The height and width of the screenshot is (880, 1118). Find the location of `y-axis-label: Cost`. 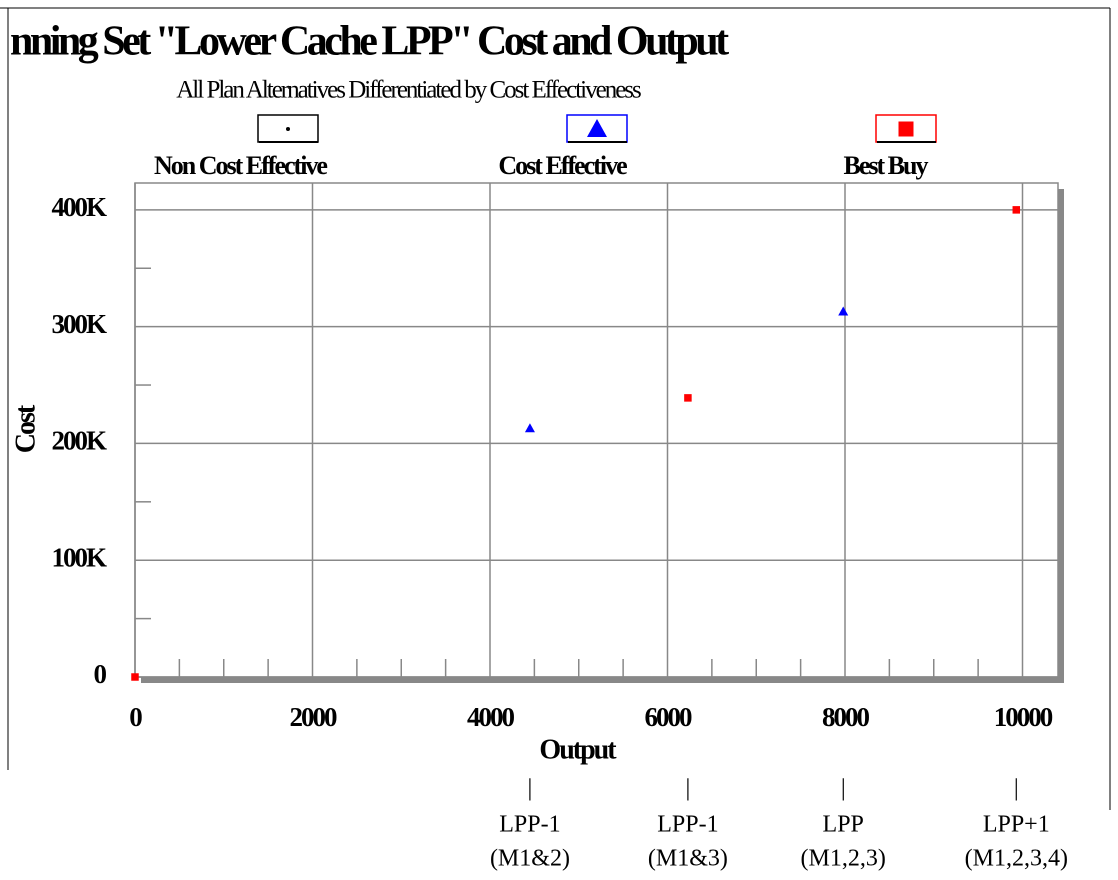

y-axis-label: Cost is located at coordinates (25, 428).